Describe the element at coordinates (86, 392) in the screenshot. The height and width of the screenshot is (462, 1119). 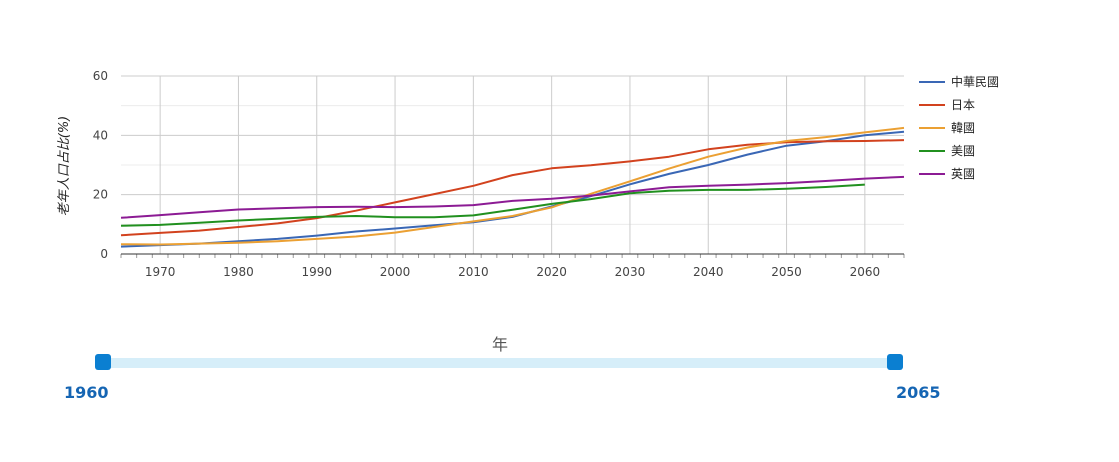
I see `year-range-min-label: 1960` at that location.